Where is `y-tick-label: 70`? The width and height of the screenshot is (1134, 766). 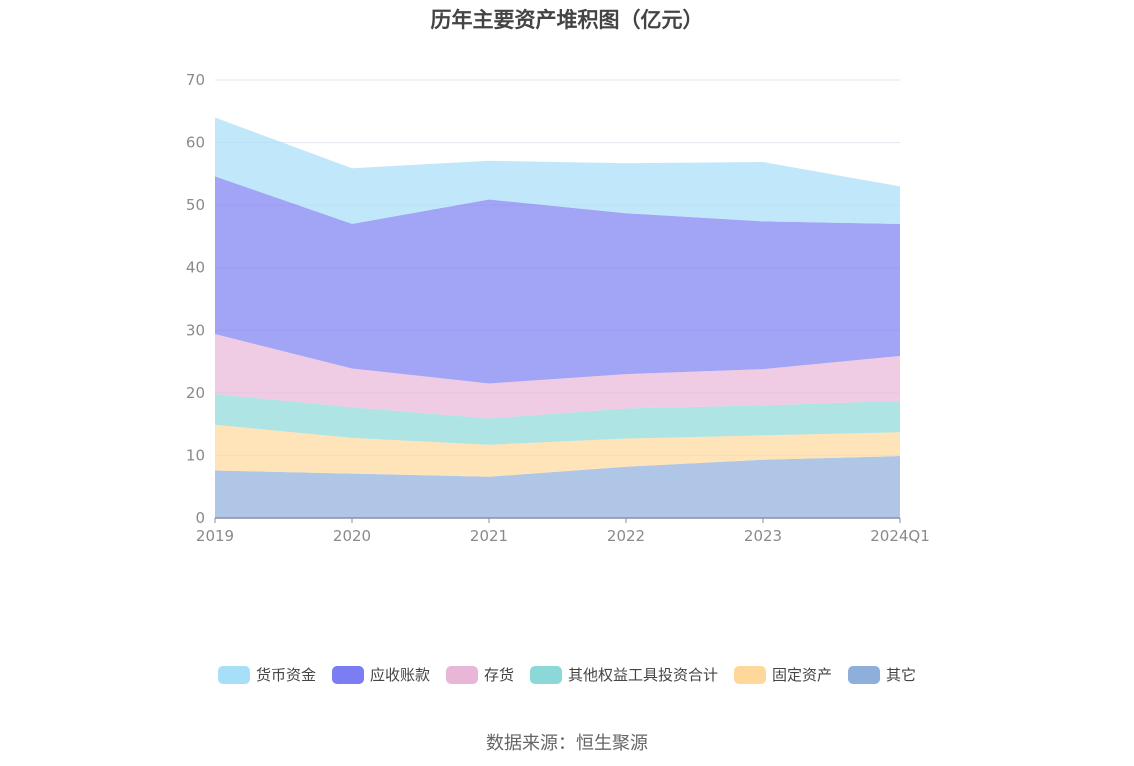 y-tick-label: 70 is located at coordinates (195, 80).